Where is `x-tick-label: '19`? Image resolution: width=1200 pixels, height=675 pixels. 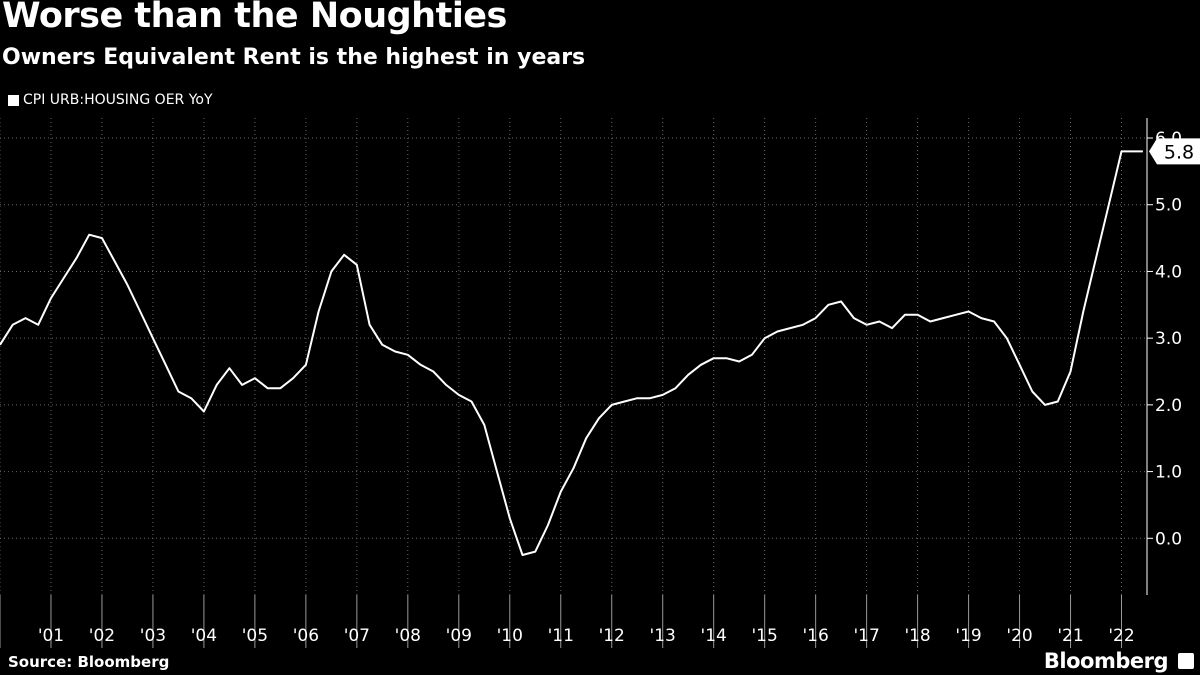 x-tick-label: '19 is located at coordinates (968, 636).